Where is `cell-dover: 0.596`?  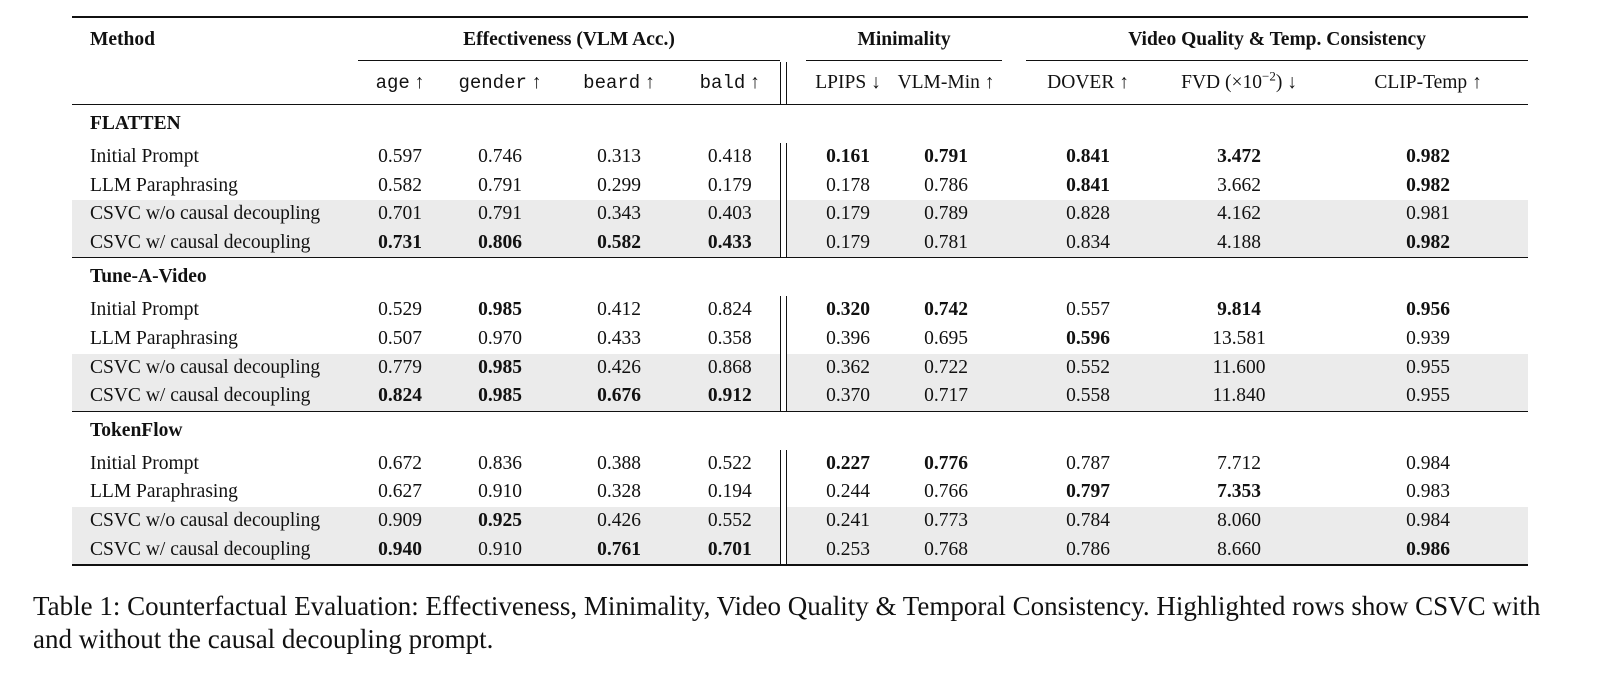 cell-dover: 0.596 is located at coordinates (1088, 338).